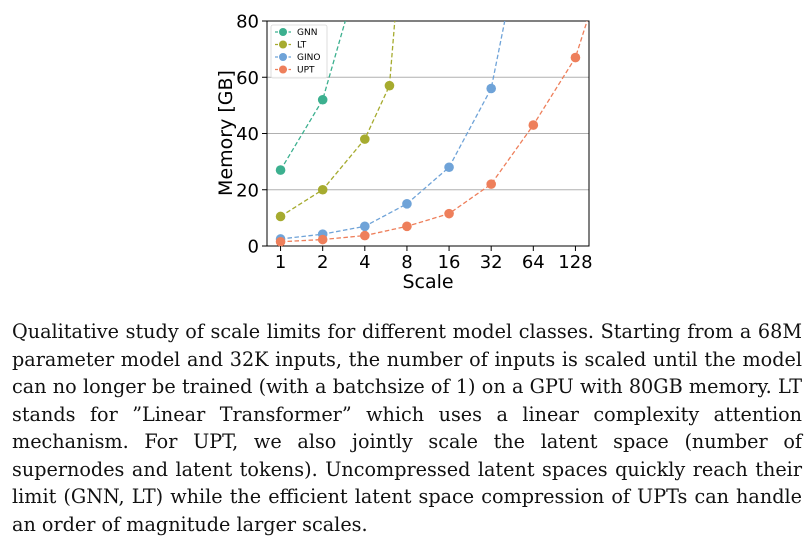  Describe the element at coordinates (449, 262) in the screenshot. I see `x-tick-label: 16` at that location.